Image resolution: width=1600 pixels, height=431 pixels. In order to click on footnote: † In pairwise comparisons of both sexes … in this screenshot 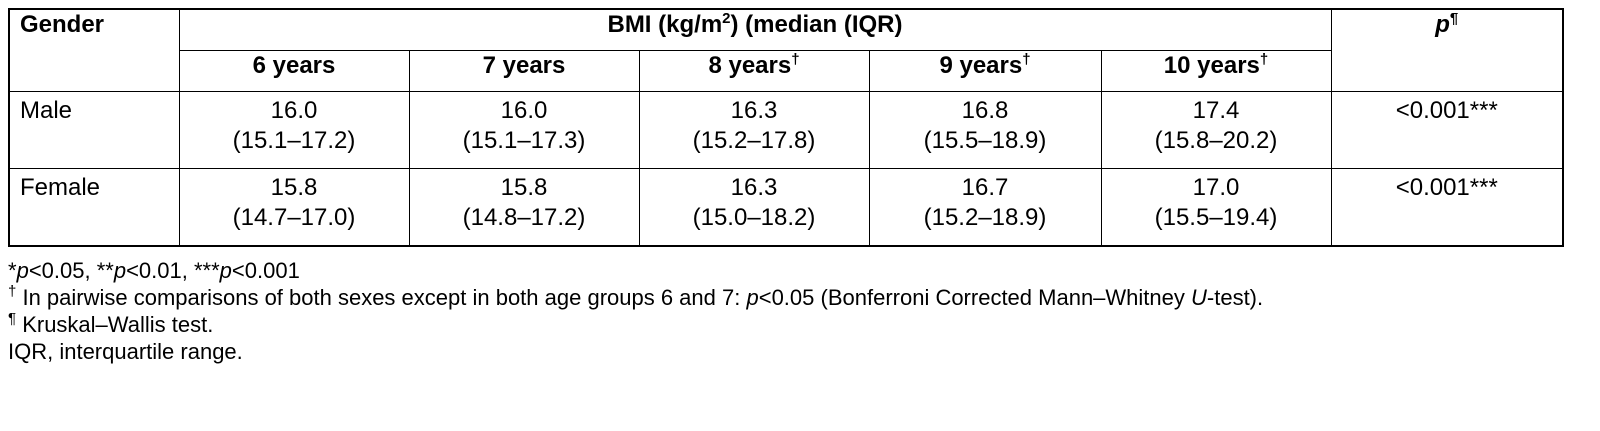, I will do `click(773, 297)`.